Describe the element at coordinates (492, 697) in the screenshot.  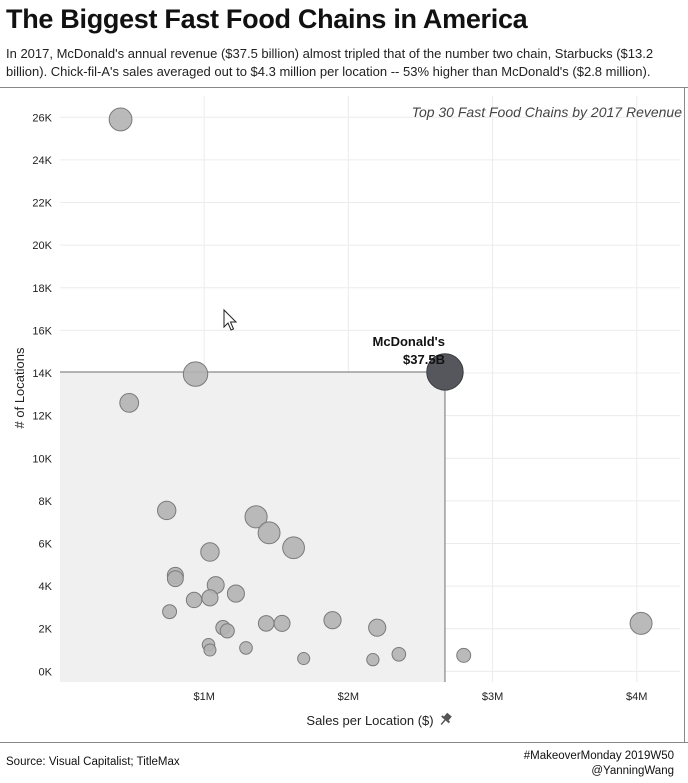
I see `x-tick-label: $3M` at that location.